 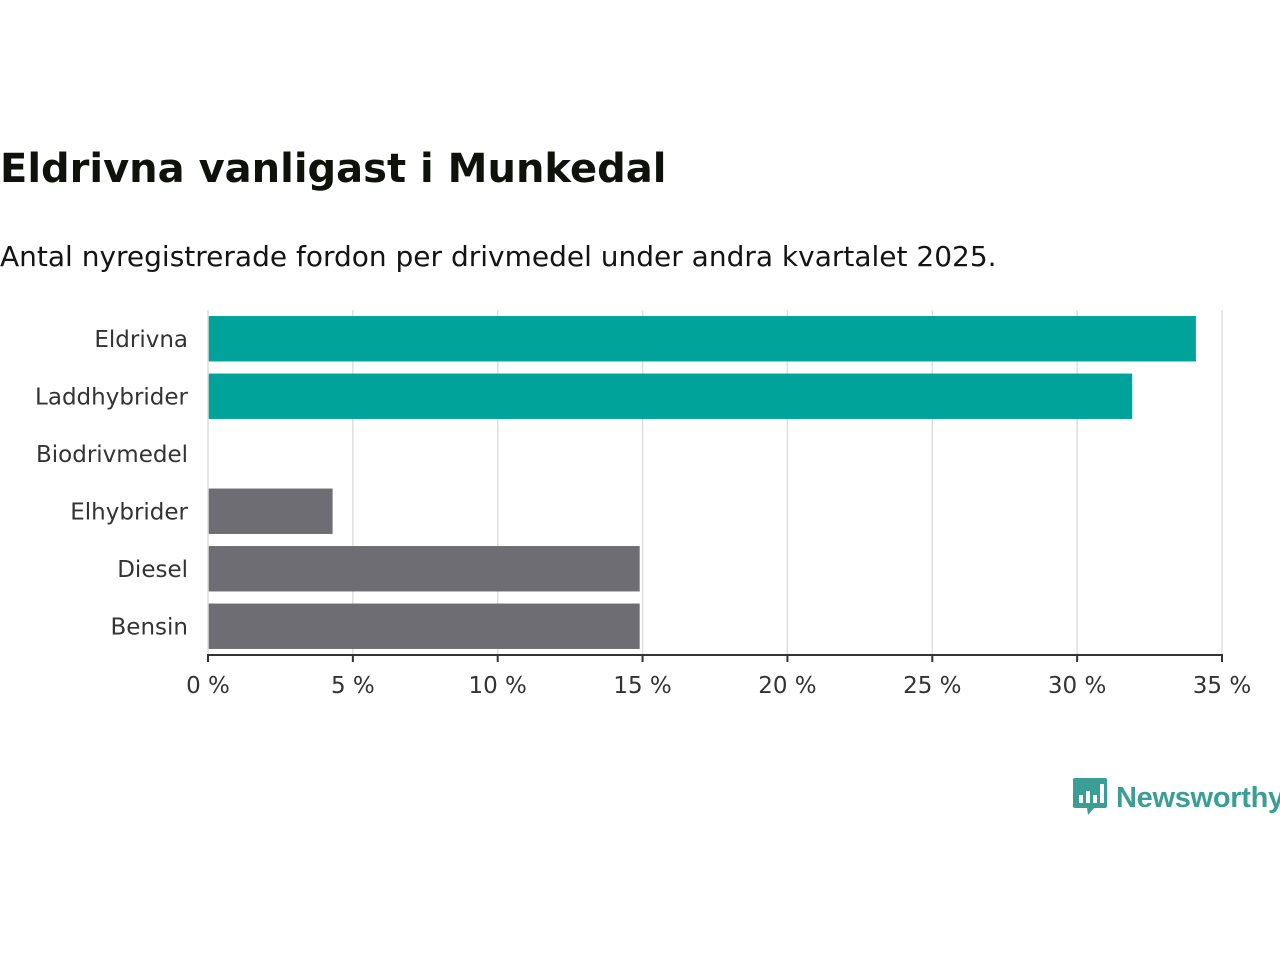 I want to click on x-tick-label: 5 %, so click(x=353, y=686).